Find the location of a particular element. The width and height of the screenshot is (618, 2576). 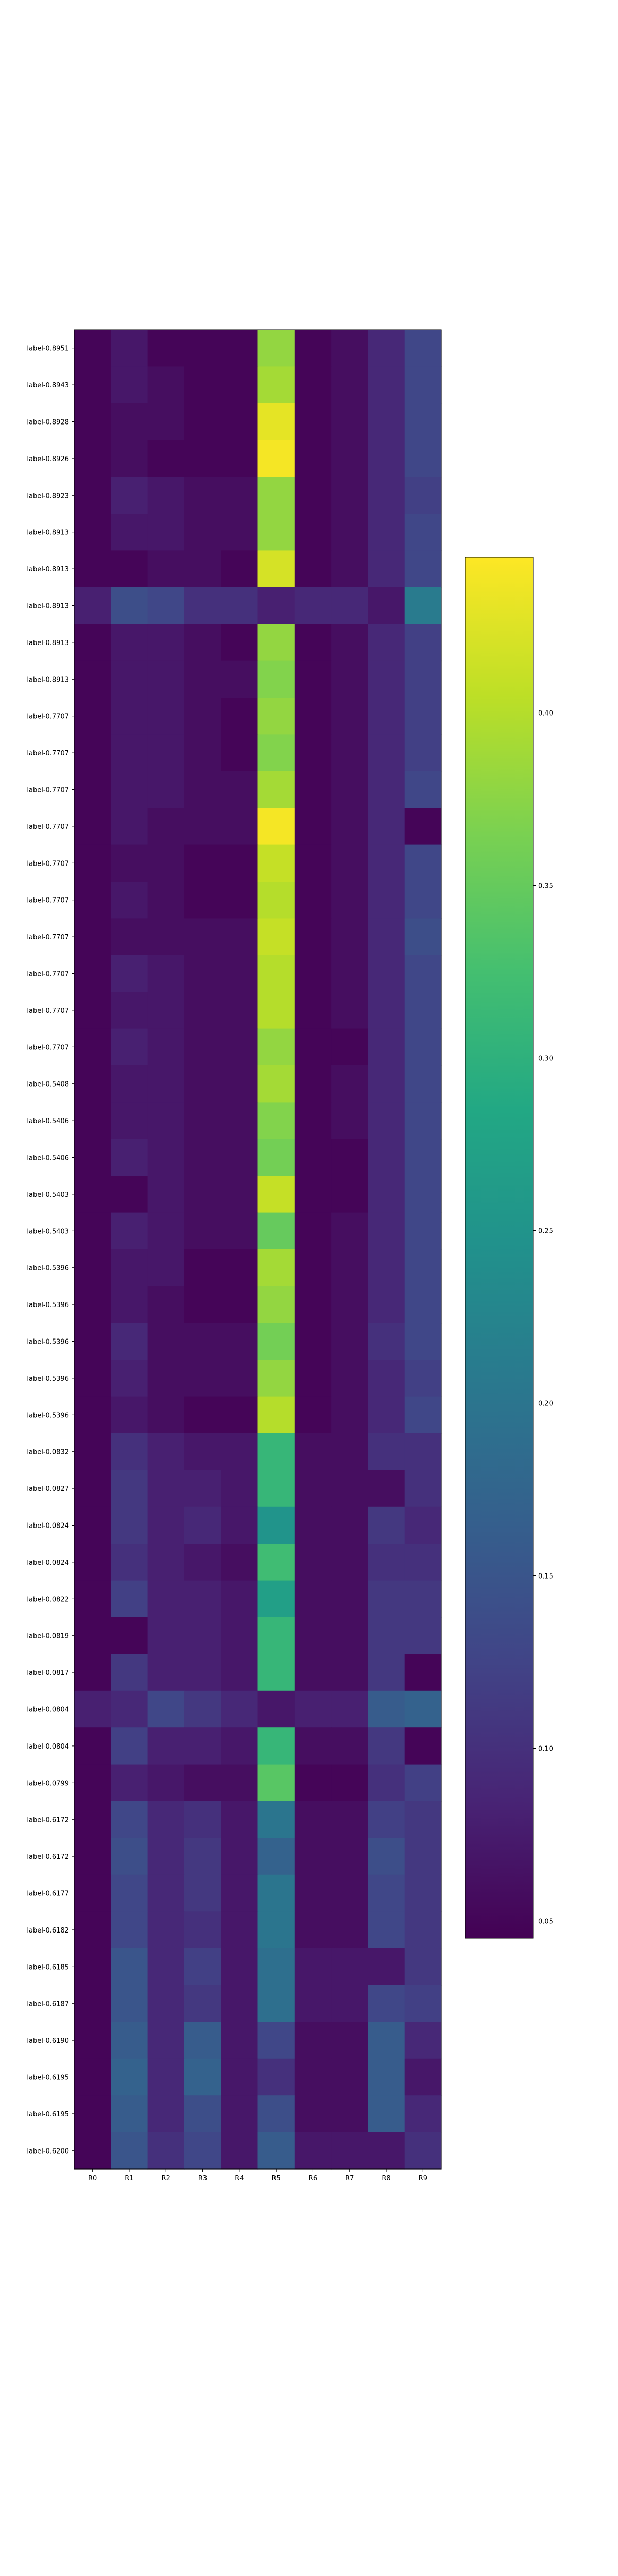

row-tick-label: label-0.0817 is located at coordinates (48, 1673).